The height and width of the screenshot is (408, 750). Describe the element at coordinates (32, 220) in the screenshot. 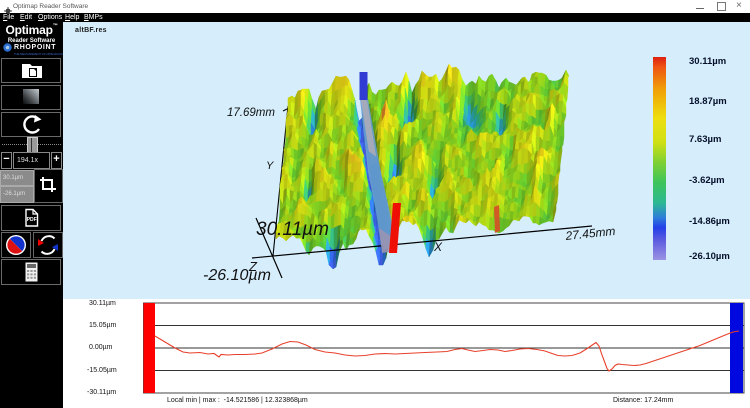

I see `svg-text: PDF` at that location.